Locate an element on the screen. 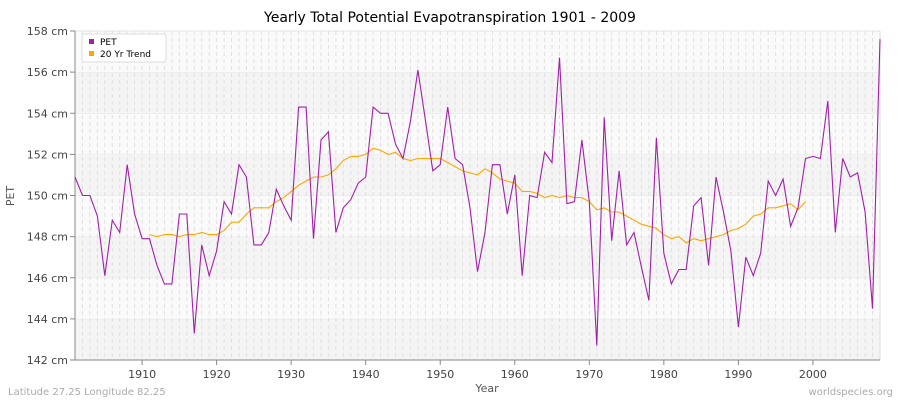  legend-label-trend: 20 Yr Trend is located at coordinates (125, 55).